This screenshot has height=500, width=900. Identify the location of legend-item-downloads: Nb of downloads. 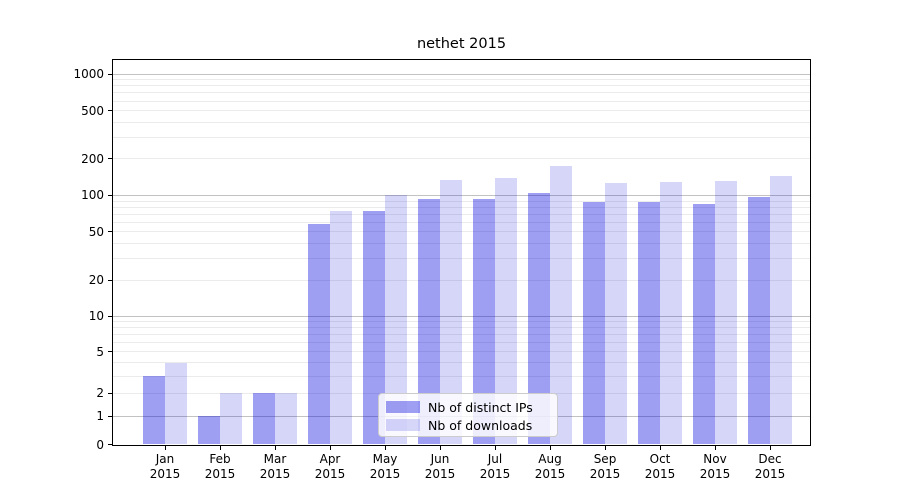
(468, 425).